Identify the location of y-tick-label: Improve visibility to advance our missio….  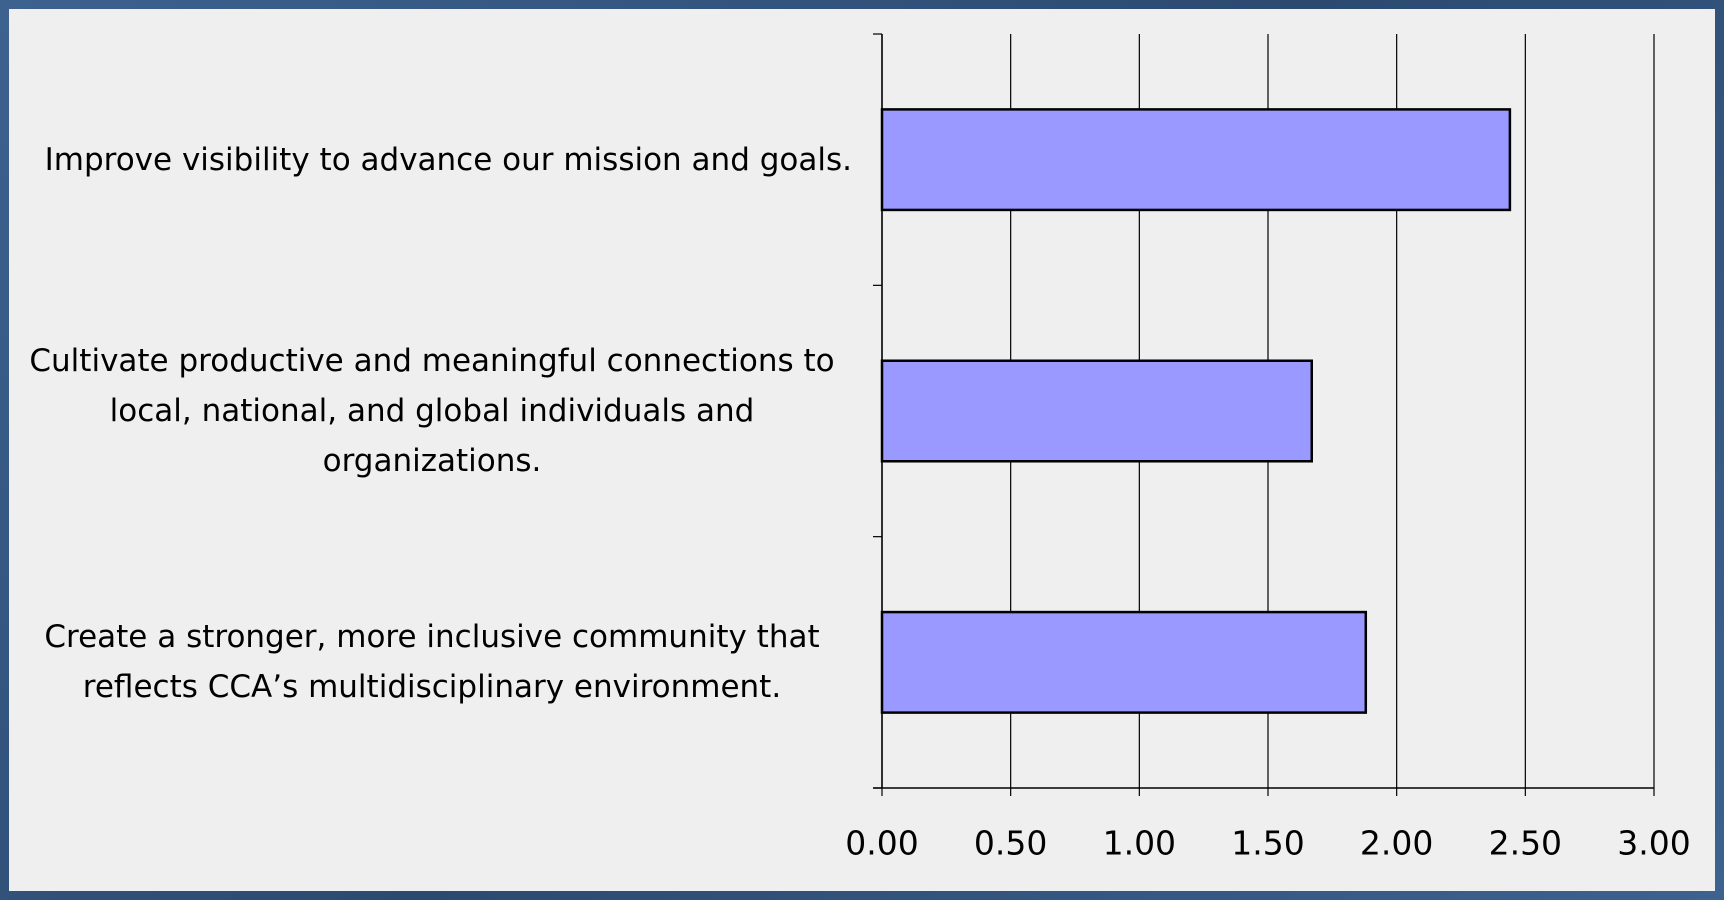
(448, 159).